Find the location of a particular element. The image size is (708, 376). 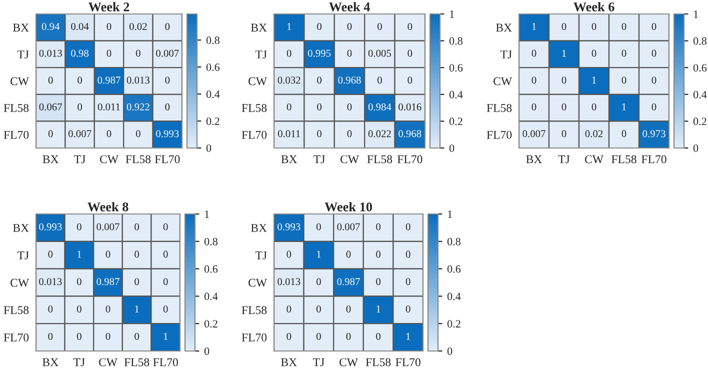

chart-title: Week 4 is located at coordinates (349, 7).